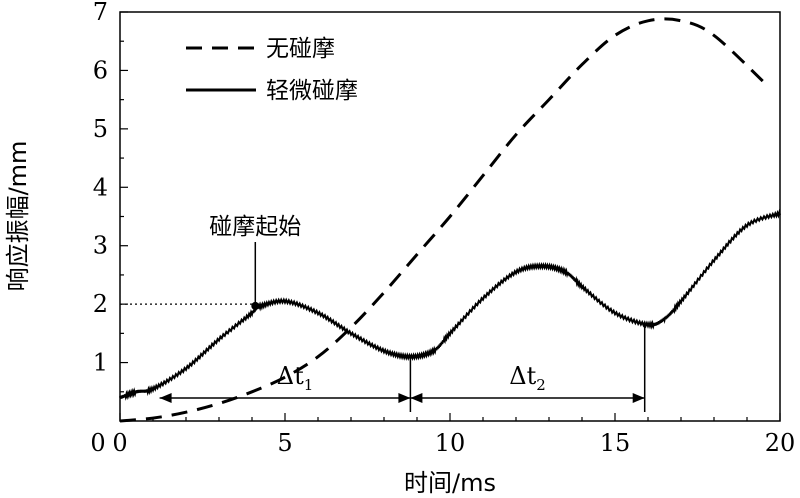 Image resolution: width=800 pixels, height=498 pixels. Describe the element at coordinates (119, 443) in the screenshot. I see `x-tick-label: 0` at that location.